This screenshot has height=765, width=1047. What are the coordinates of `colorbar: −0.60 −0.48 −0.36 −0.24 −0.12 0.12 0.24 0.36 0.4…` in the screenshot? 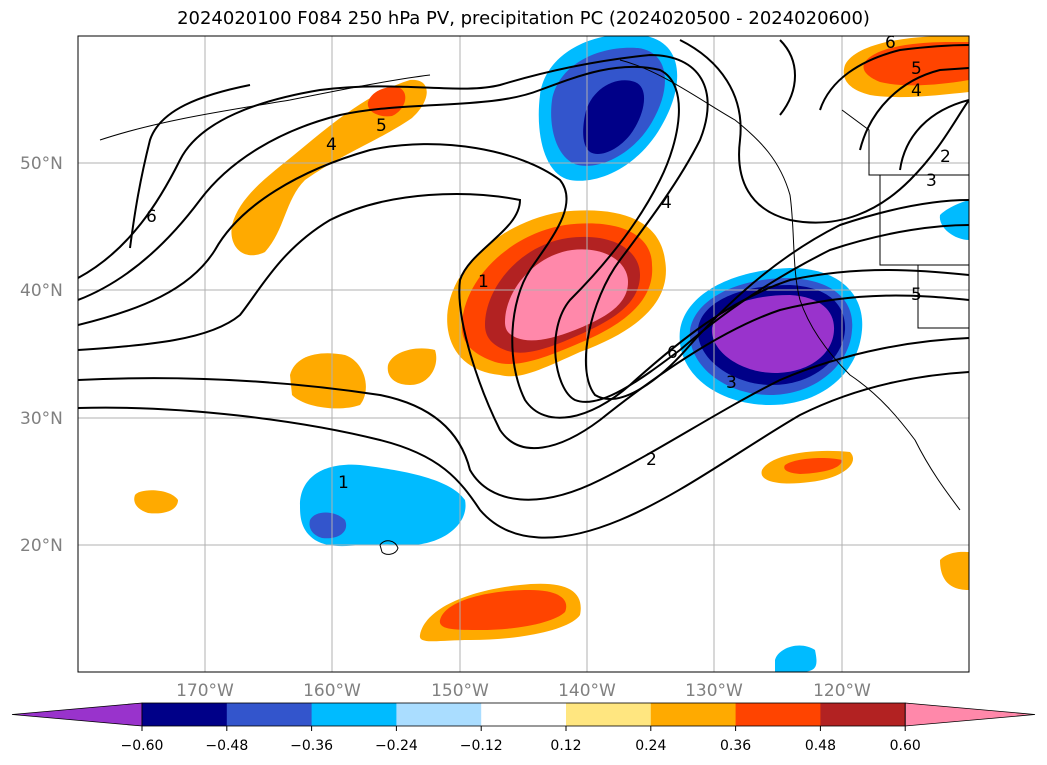 It's located at (523, 728).